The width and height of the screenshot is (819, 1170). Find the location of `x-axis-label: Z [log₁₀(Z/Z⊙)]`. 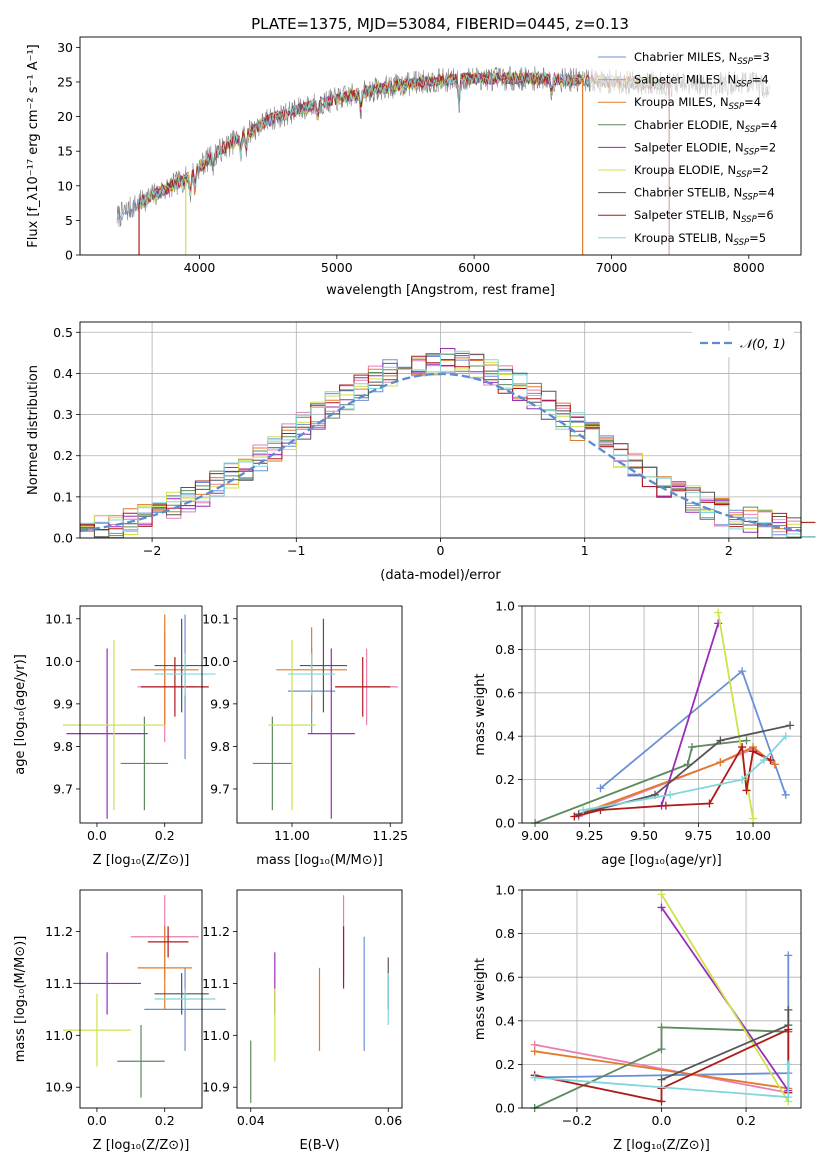

x-axis-label: Z [log₁₀(Z/Z⊙)] is located at coordinates (661, 1145).